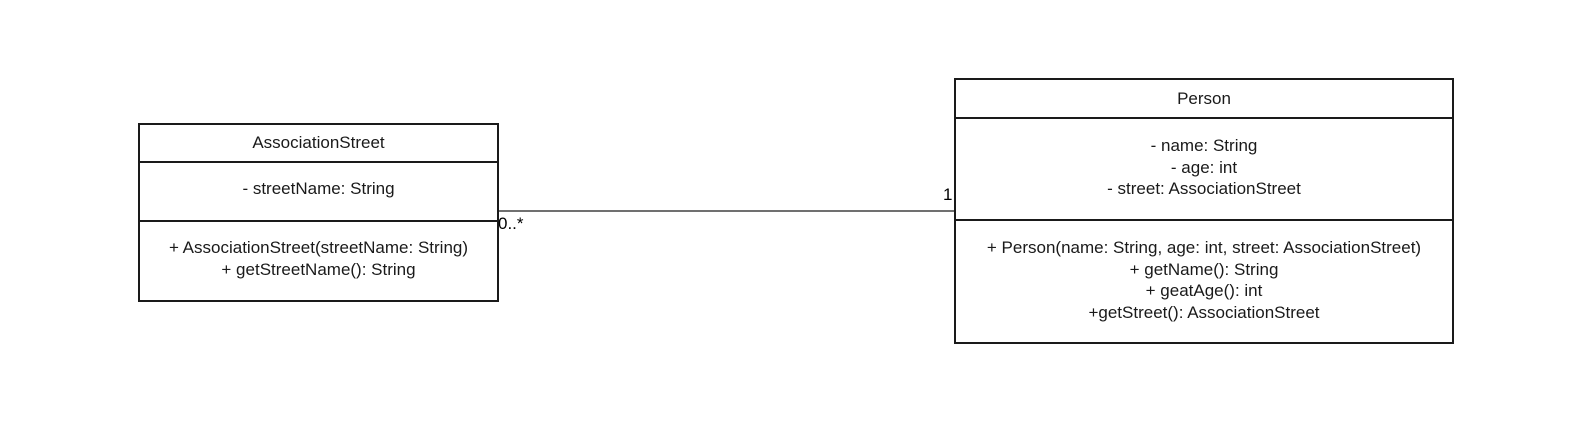 This screenshot has width=1576, height=426. What do you see at coordinates (948, 194) in the screenshot?
I see `multiplicity-label-person: 1` at bounding box center [948, 194].